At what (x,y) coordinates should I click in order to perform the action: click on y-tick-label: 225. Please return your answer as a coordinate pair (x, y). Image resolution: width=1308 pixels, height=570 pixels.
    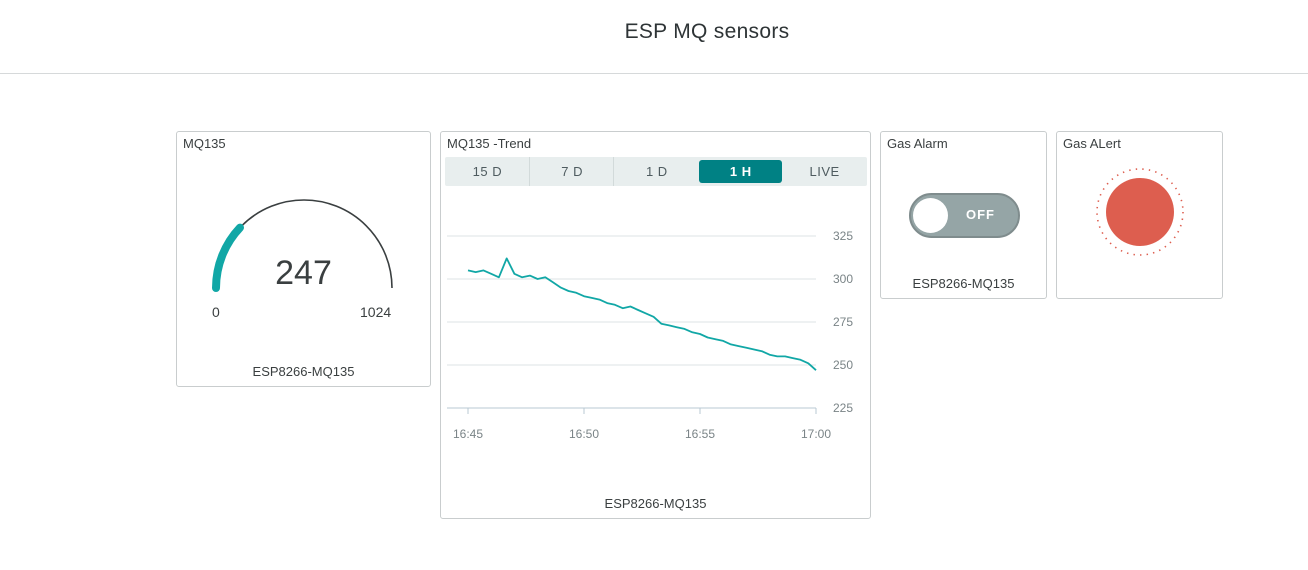
    Looking at the image, I should click on (843, 408).